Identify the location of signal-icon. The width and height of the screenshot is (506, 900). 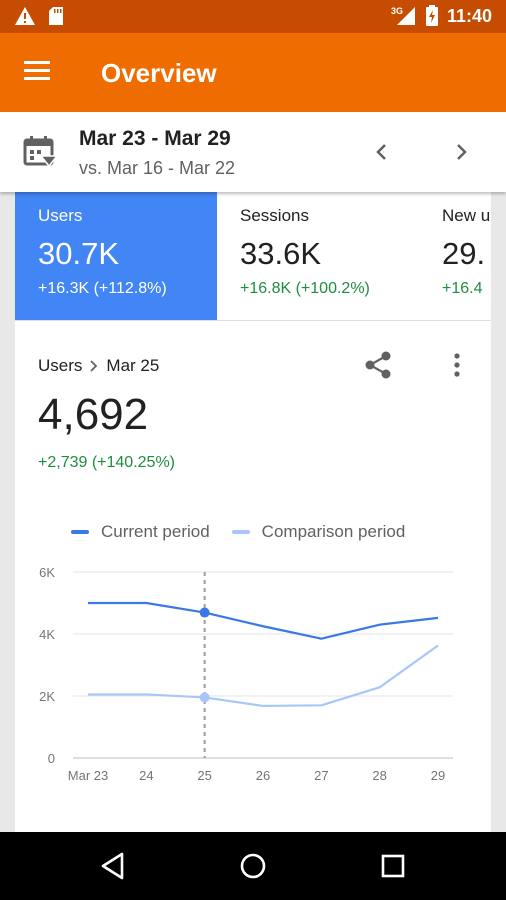
(405, 16).